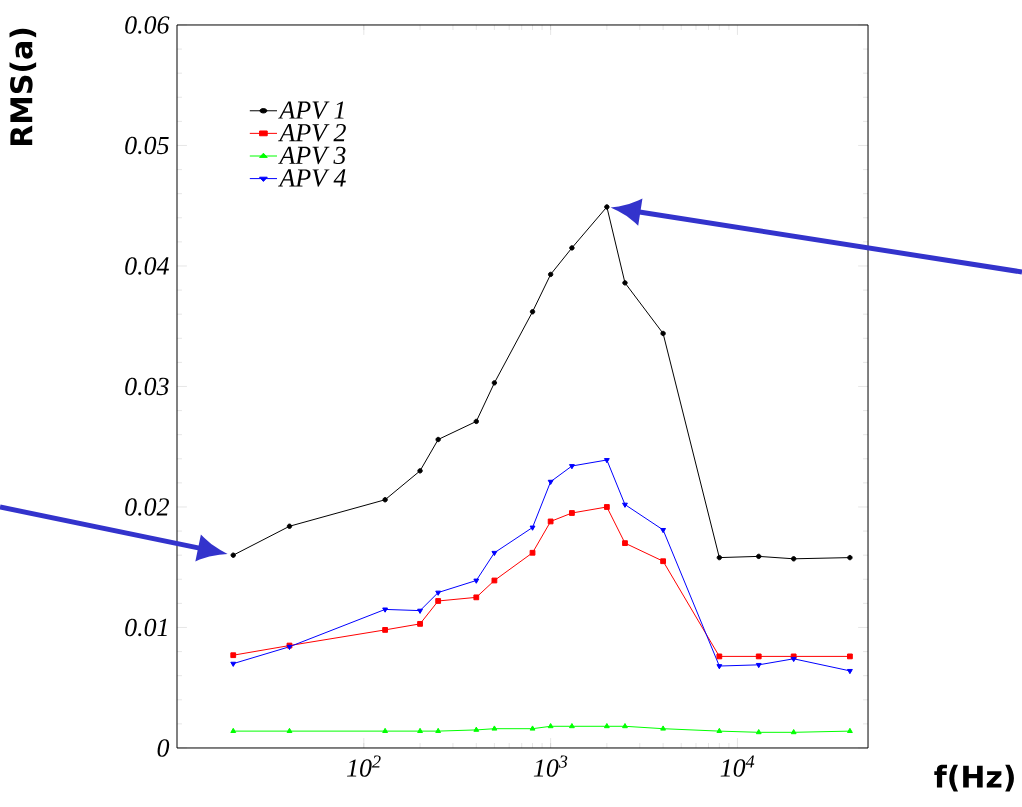 This screenshot has height=807, width=1022. What do you see at coordinates (163, 748) in the screenshot?
I see `y-tick-label: 0` at bounding box center [163, 748].